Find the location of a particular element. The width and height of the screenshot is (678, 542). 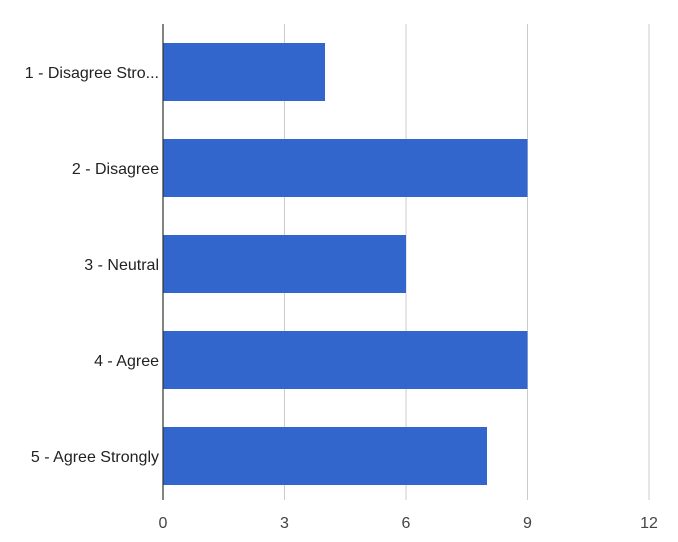

category-label: 2 - Disagree is located at coordinates (115, 169).